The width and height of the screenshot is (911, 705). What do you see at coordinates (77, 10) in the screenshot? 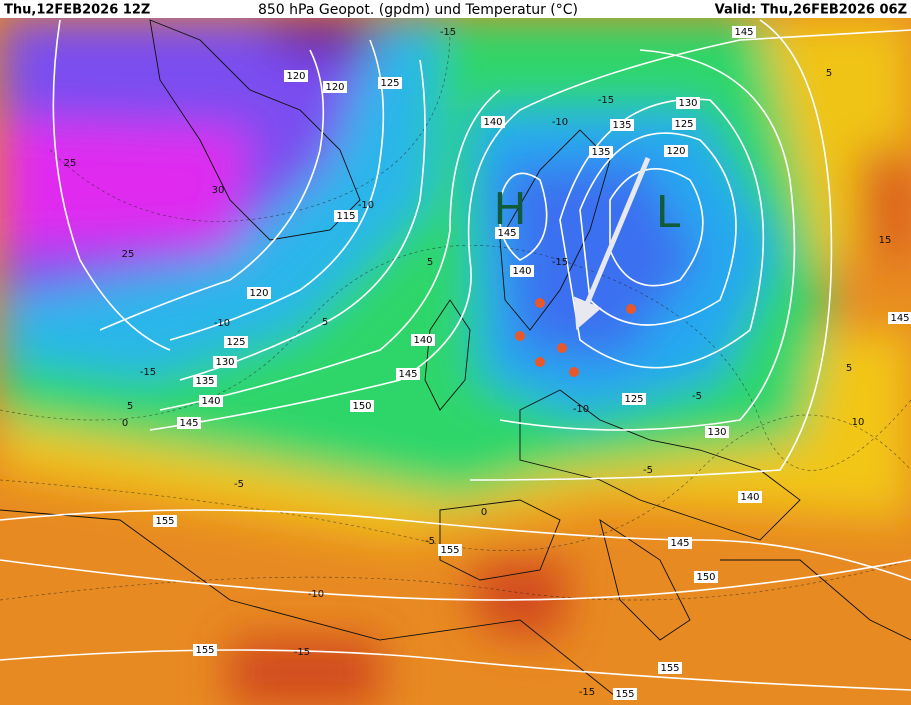
I see `init-time: Thu,12FEB2026 12Z` at bounding box center [77, 10].